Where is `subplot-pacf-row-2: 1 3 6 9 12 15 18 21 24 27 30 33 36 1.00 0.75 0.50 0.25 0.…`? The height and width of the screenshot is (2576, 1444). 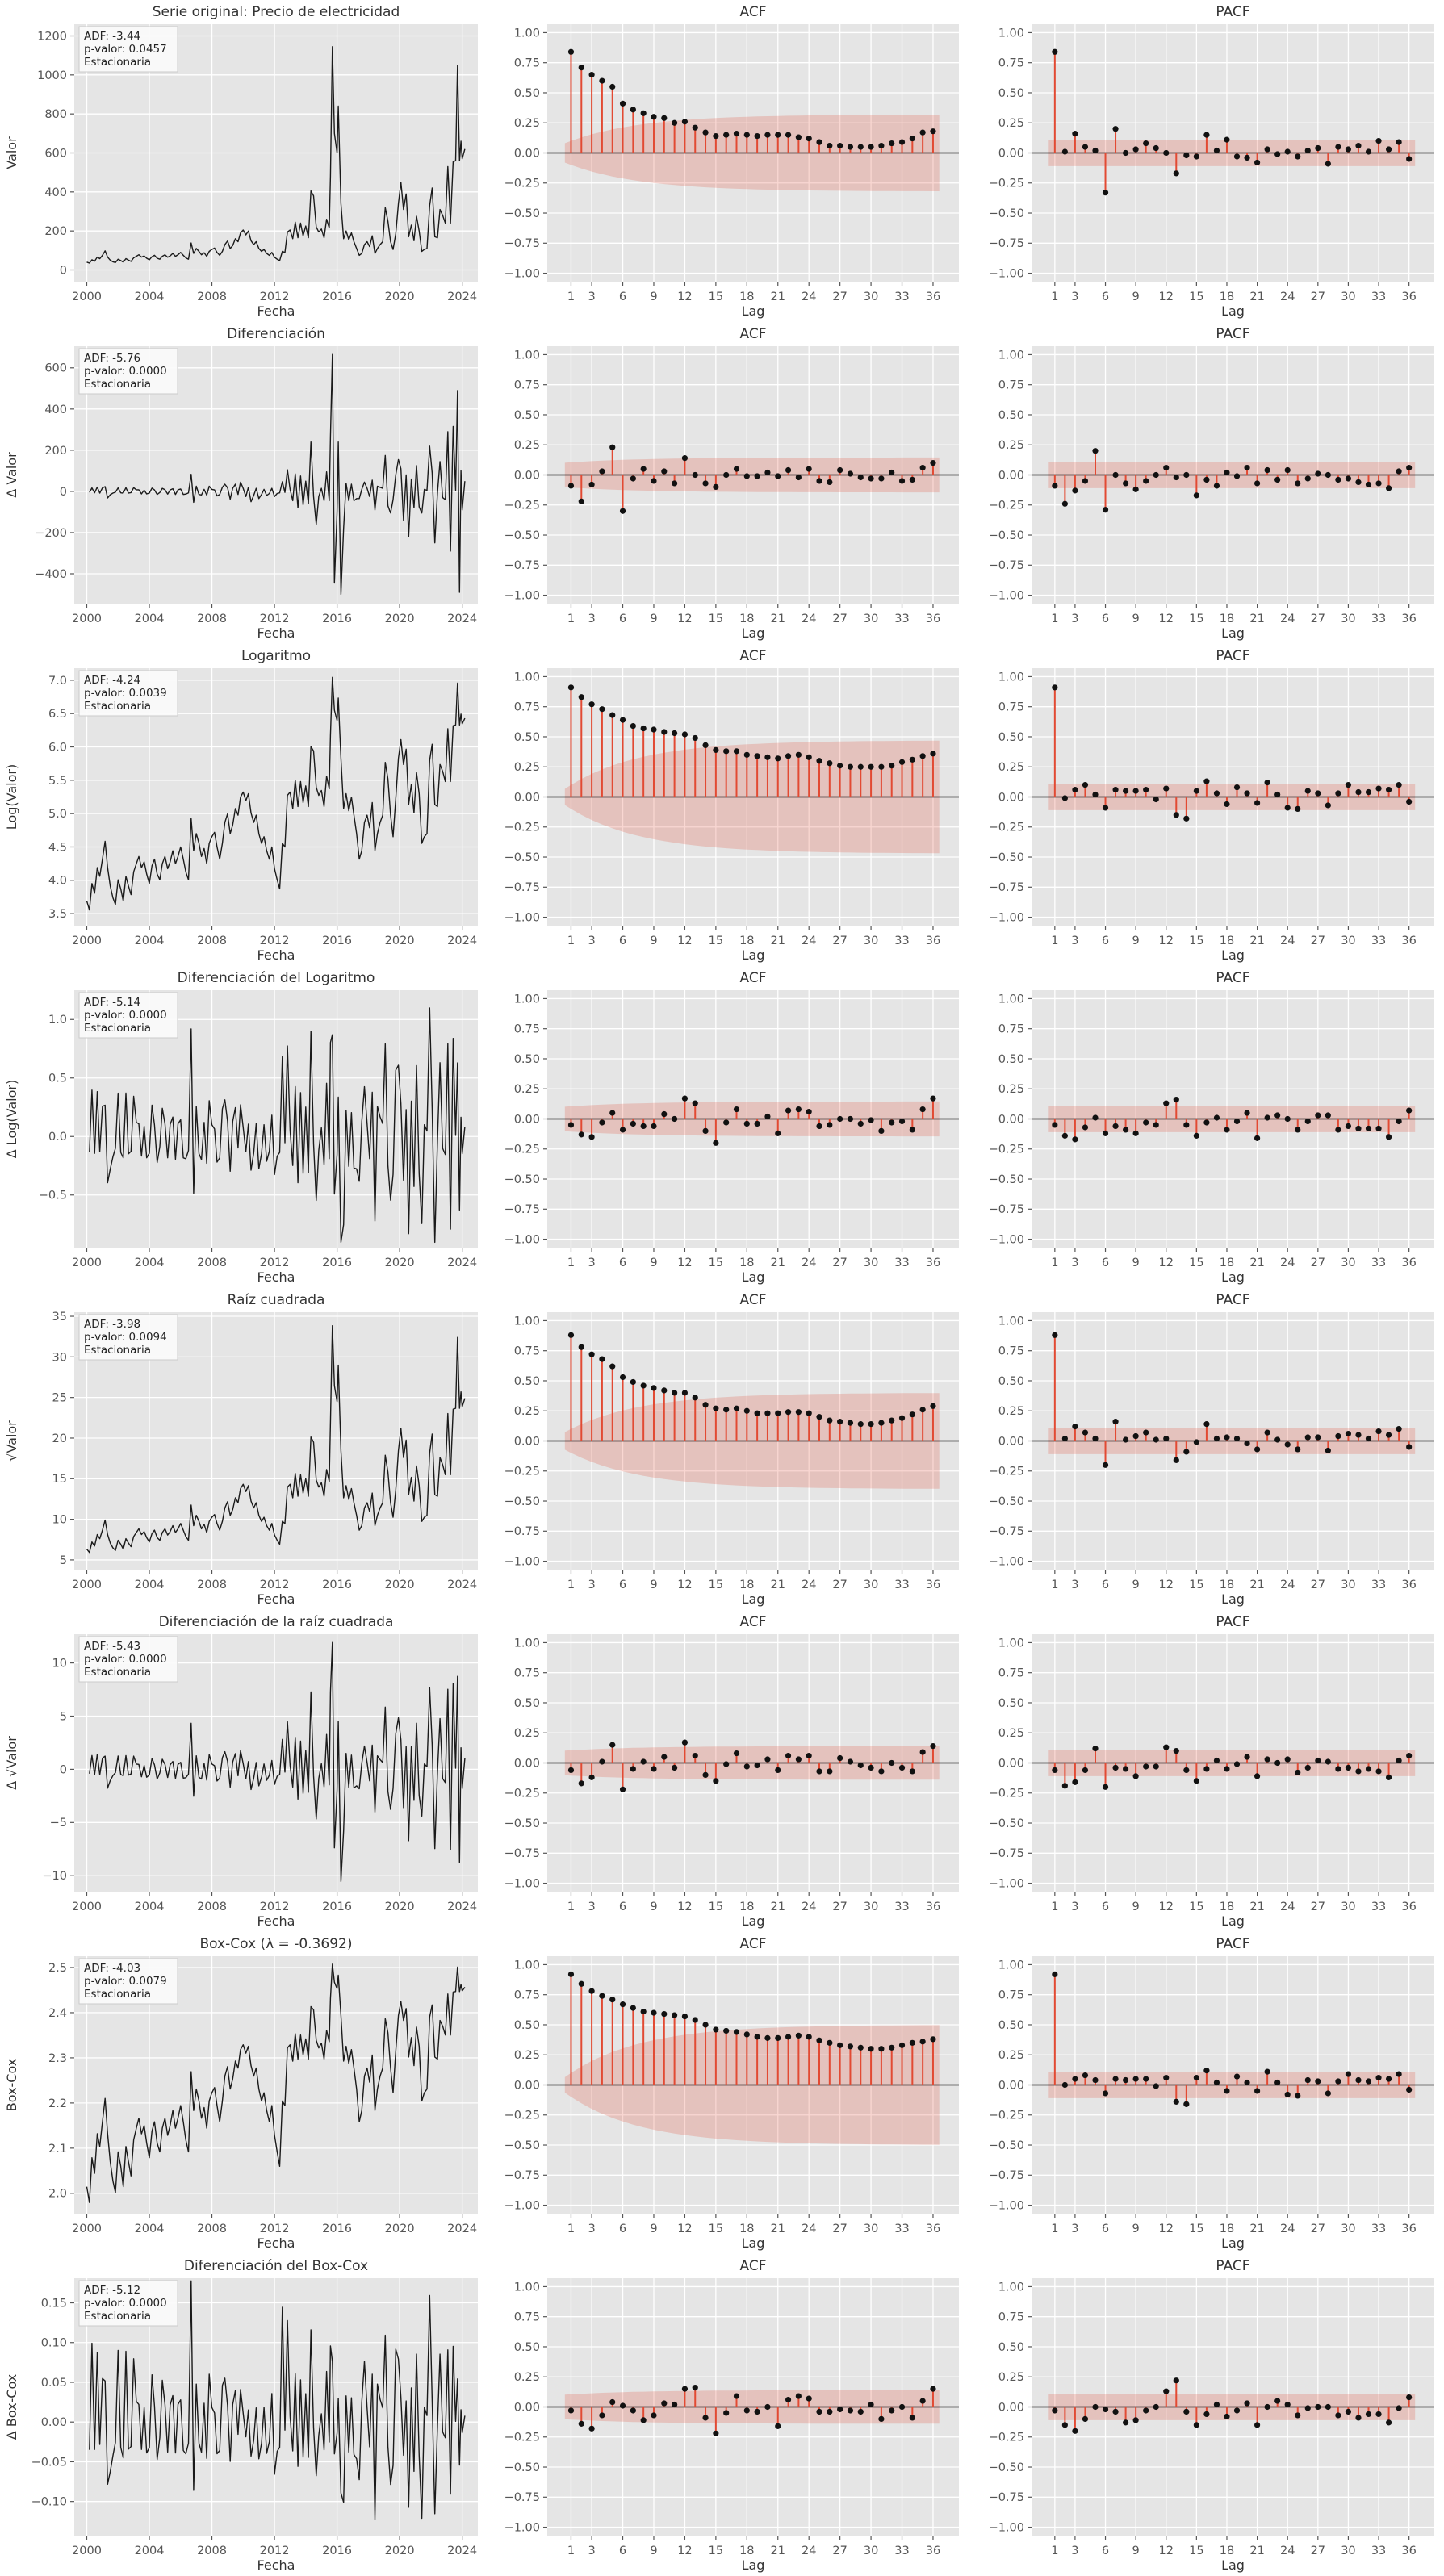 subplot-pacf-row-2: 1 3 6 9 12 15 18 21 24 27 30 33 36 1.00 0.75 0.50 0.25 0.… is located at coordinates (1206, 483).